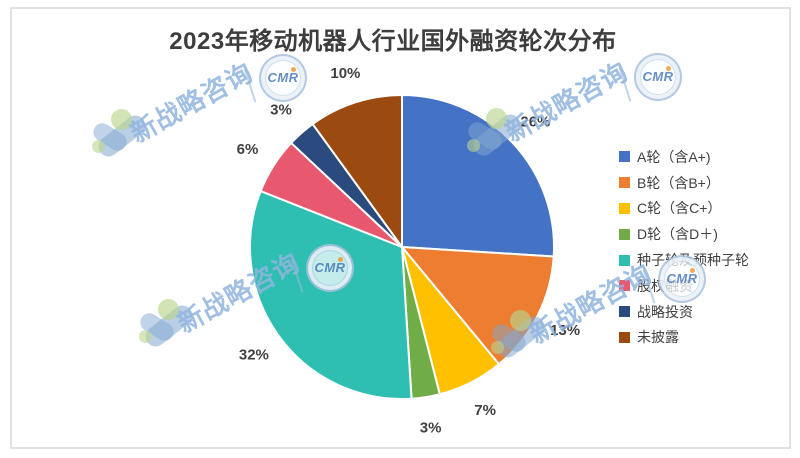 The image size is (800, 458). I want to click on percent-label: 7%, so click(485, 410).